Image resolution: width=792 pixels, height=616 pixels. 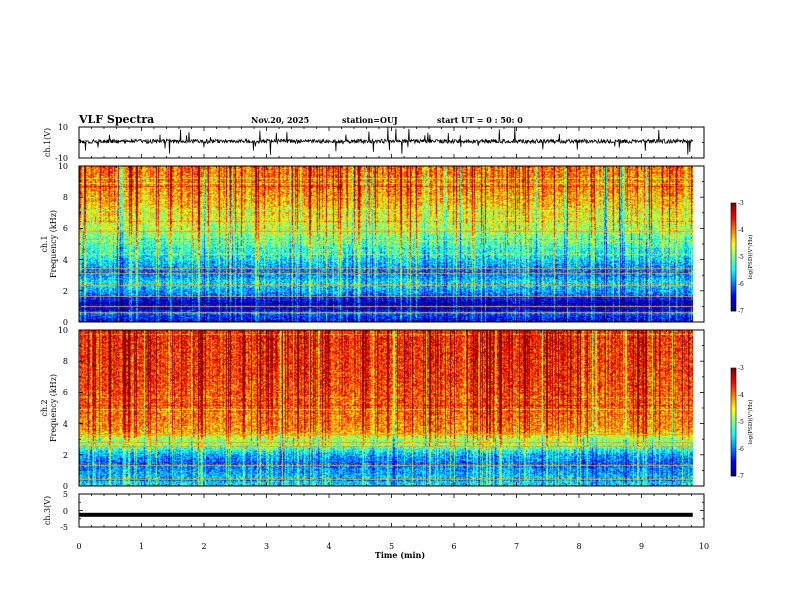 I want to click on ch2-ytick-4: 4, so click(x=65, y=424).